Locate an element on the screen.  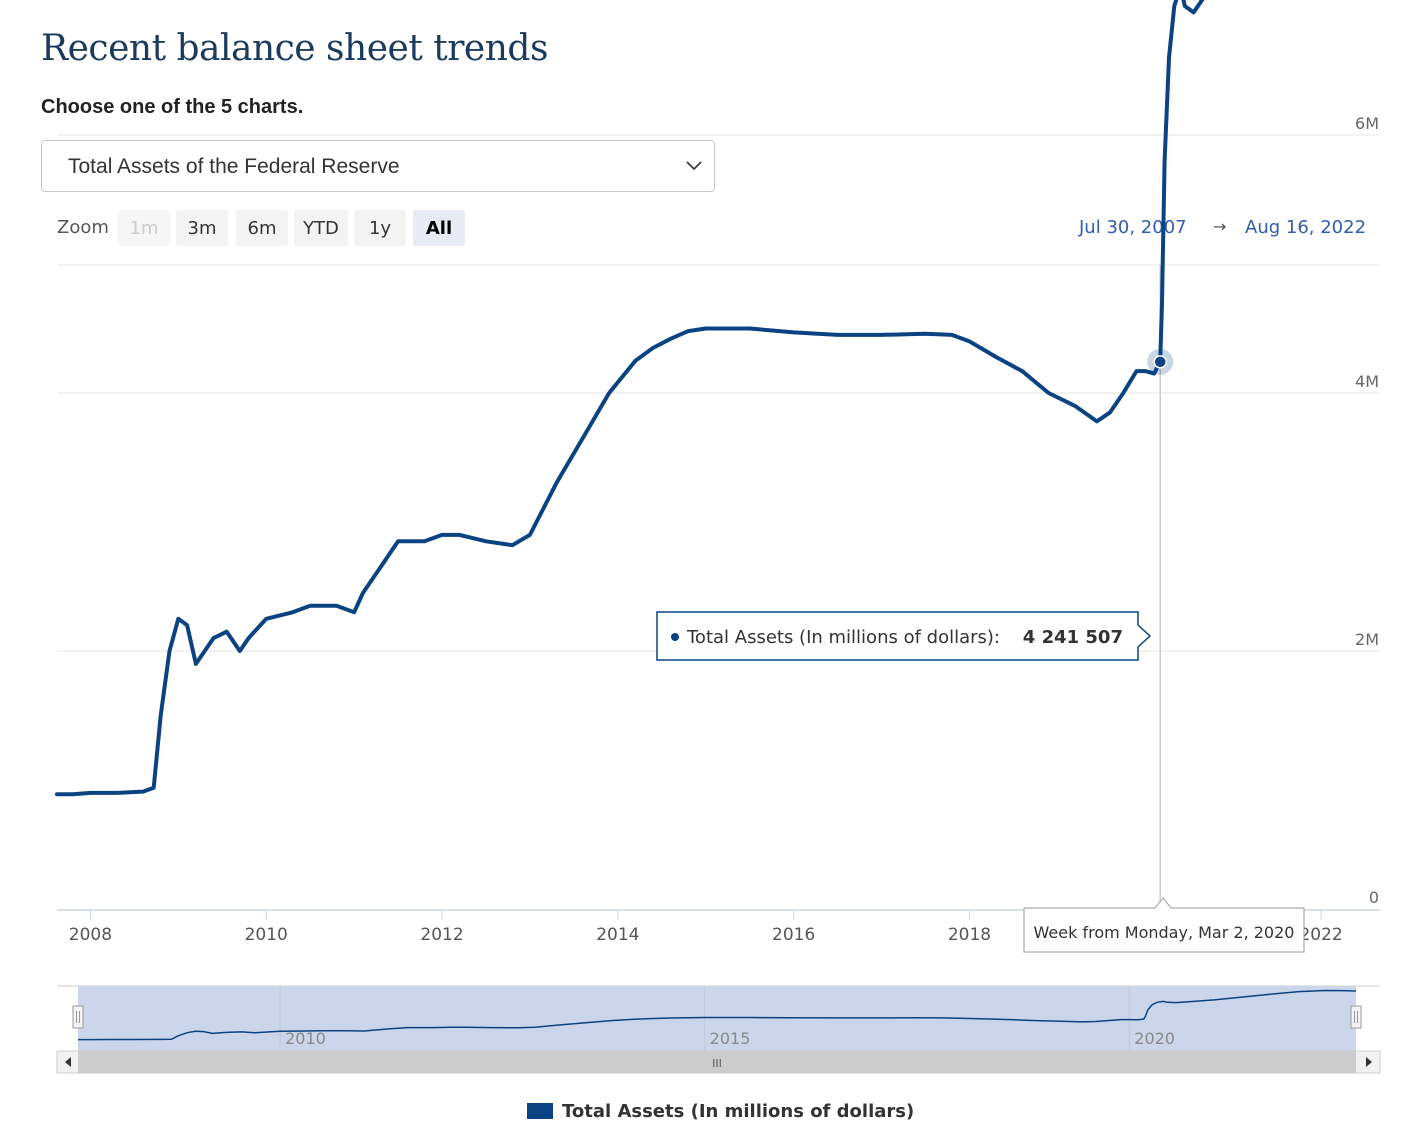
tooltip-value: 4 241 507 is located at coordinates (1073, 637).